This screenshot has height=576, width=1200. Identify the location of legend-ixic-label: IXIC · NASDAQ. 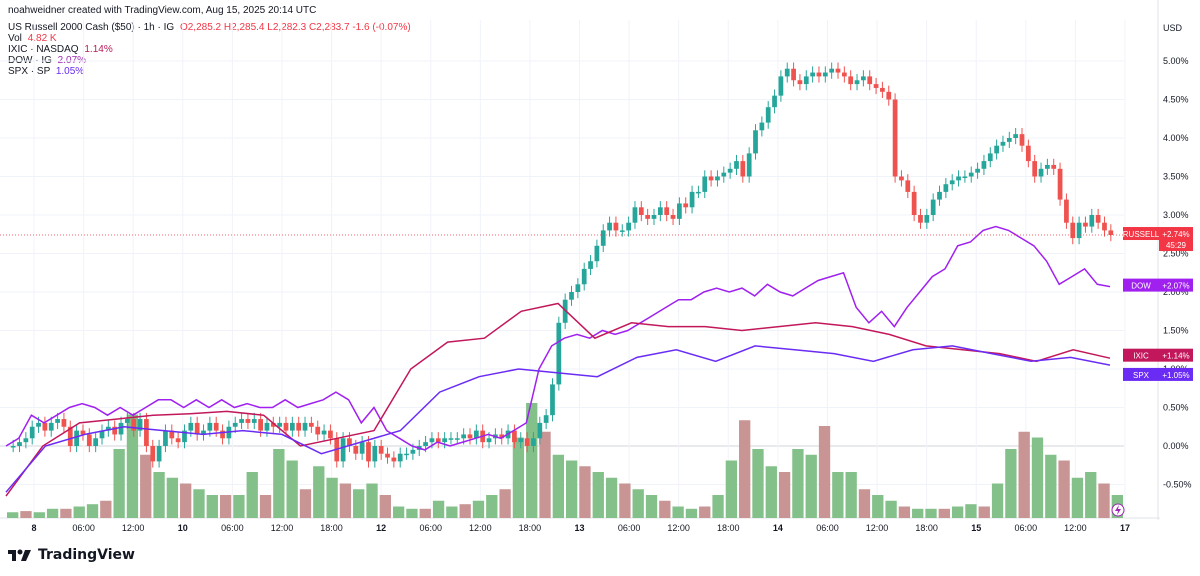
(43, 49).